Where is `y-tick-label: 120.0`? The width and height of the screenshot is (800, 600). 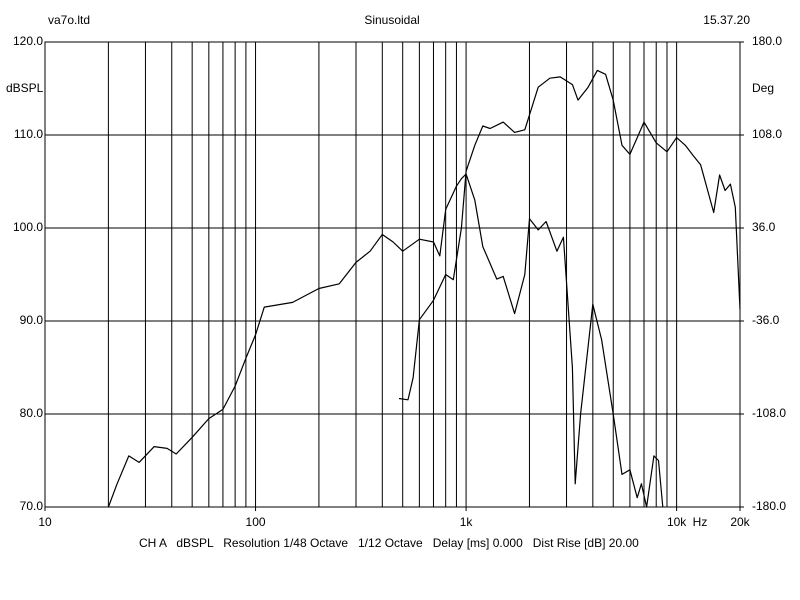 y-tick-label: 120.0 is located at coordinates (28, 41).